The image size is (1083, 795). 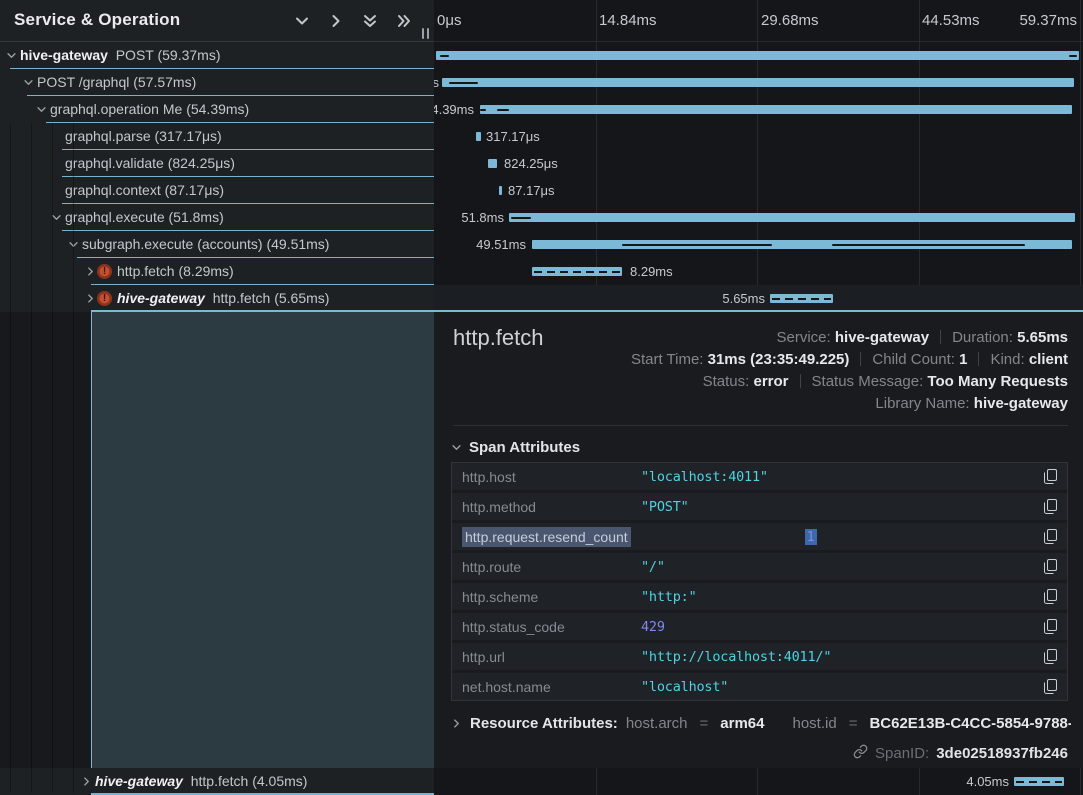 I want to click on timeline-row: 5.65ms, so click(x=758, y=298).